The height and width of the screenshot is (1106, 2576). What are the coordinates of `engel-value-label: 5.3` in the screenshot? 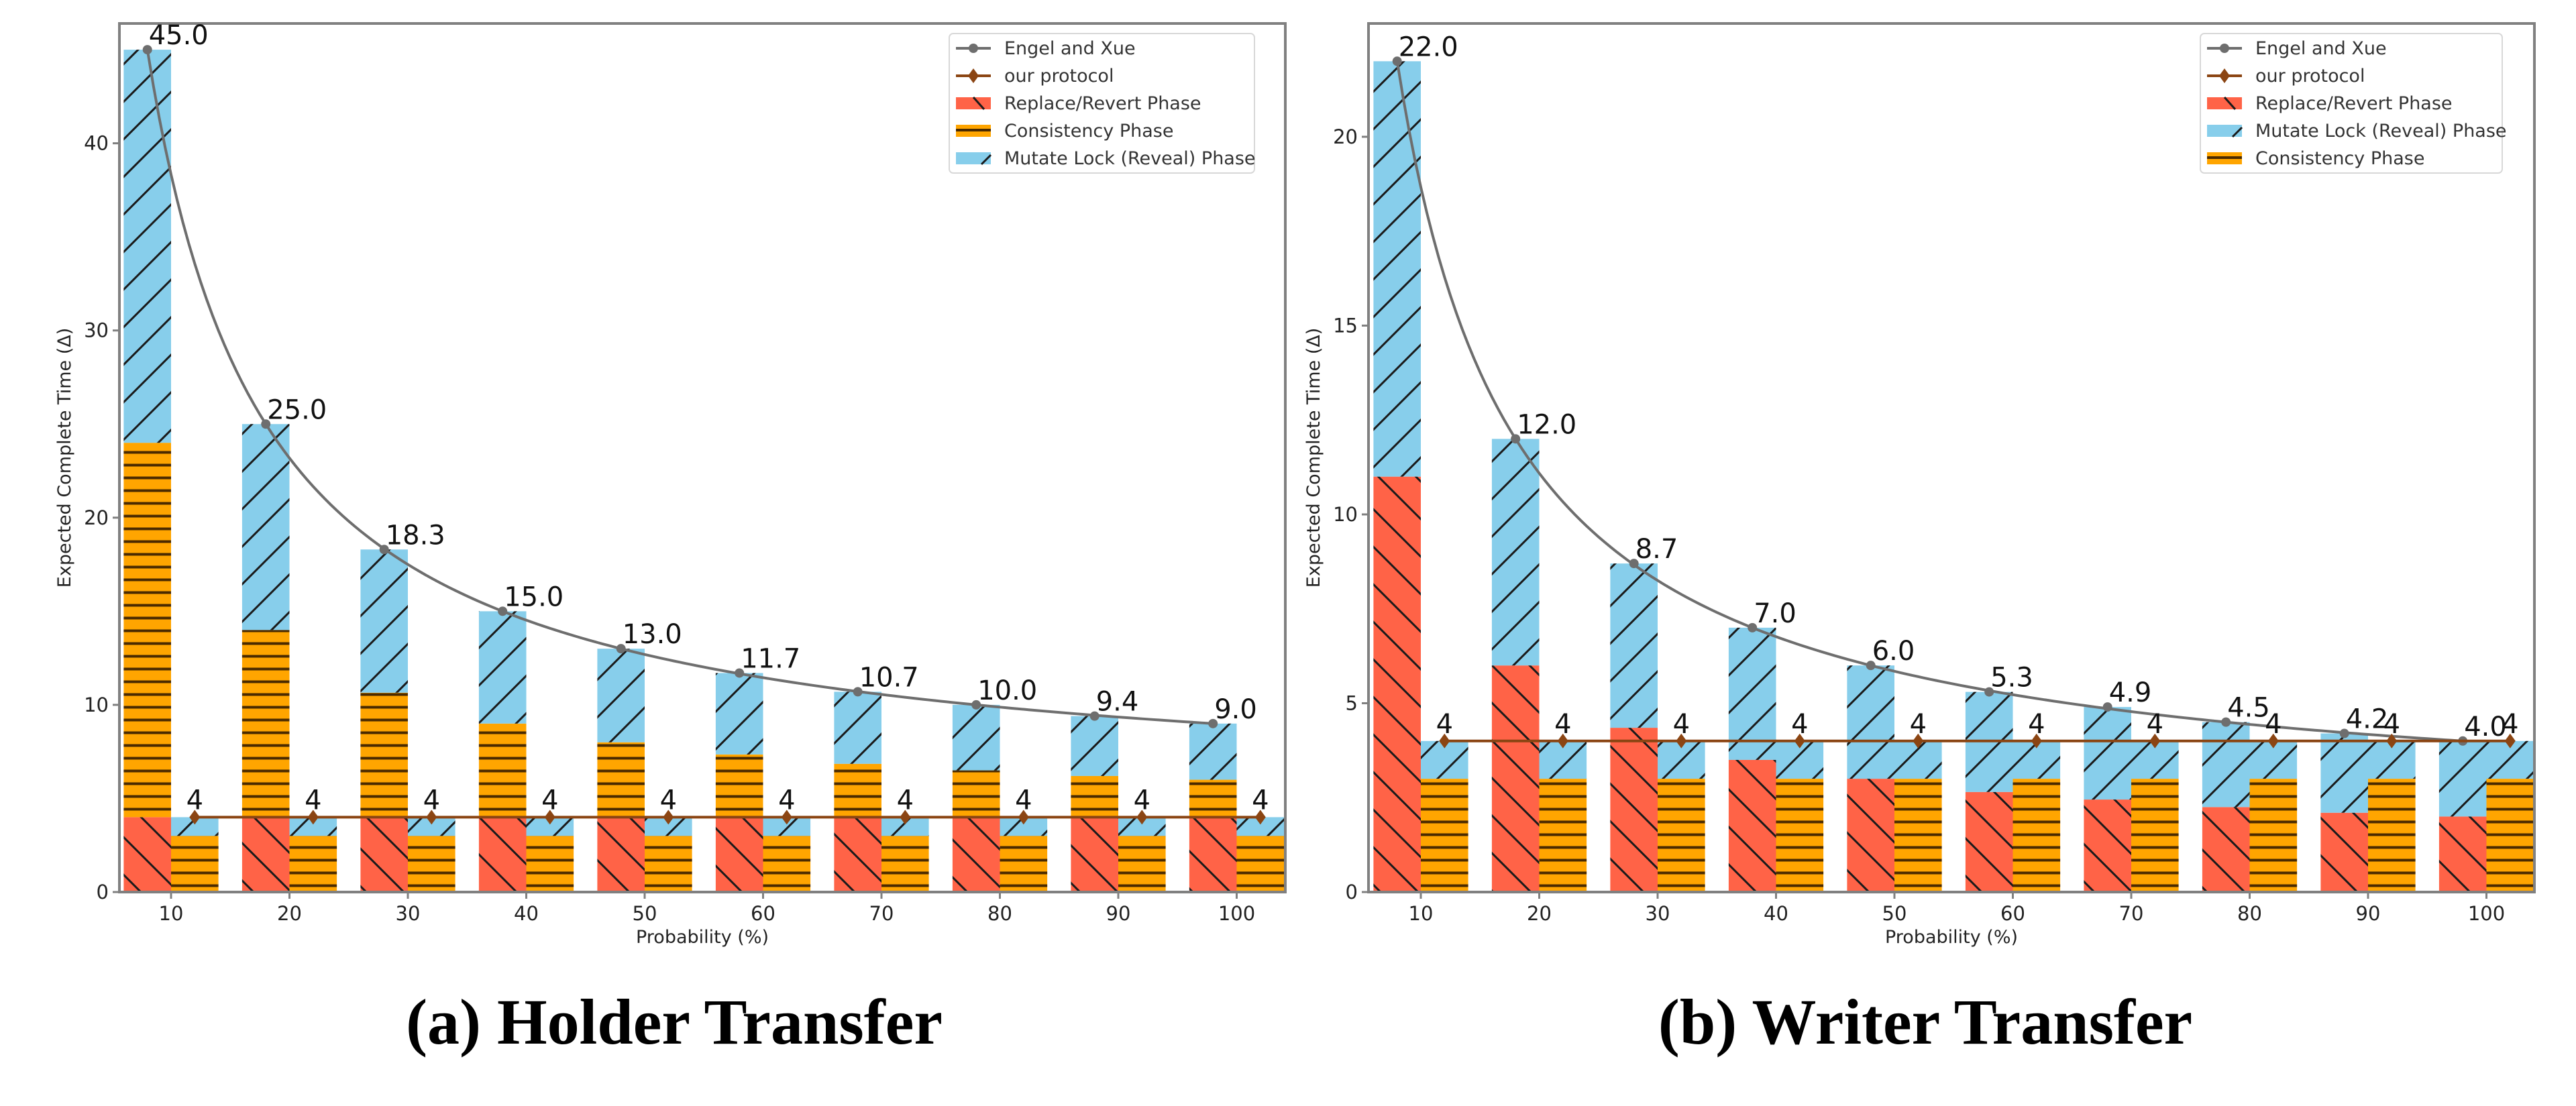 It's located at (2011, 678).